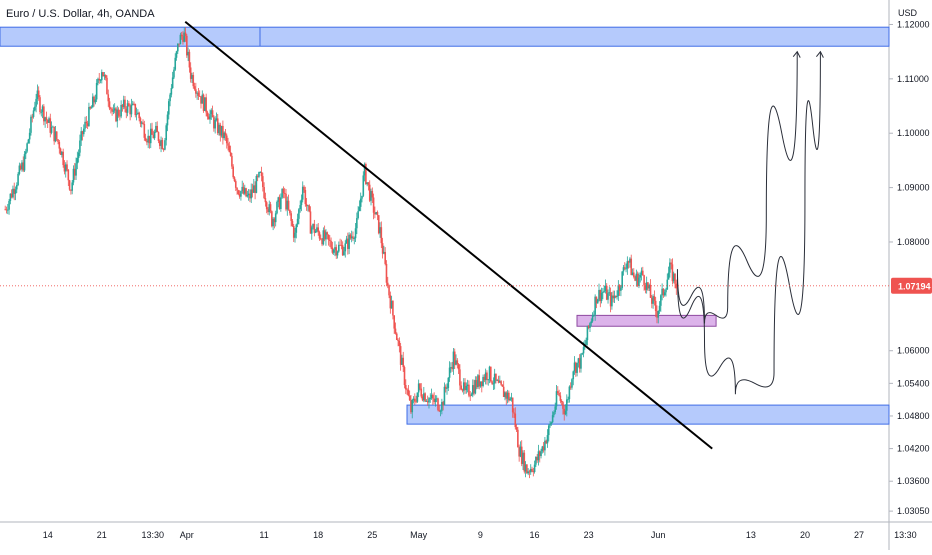  Describe the element at coordinates (263, 535) in the screenshot. I see `x-tick-label: 11` at that location.